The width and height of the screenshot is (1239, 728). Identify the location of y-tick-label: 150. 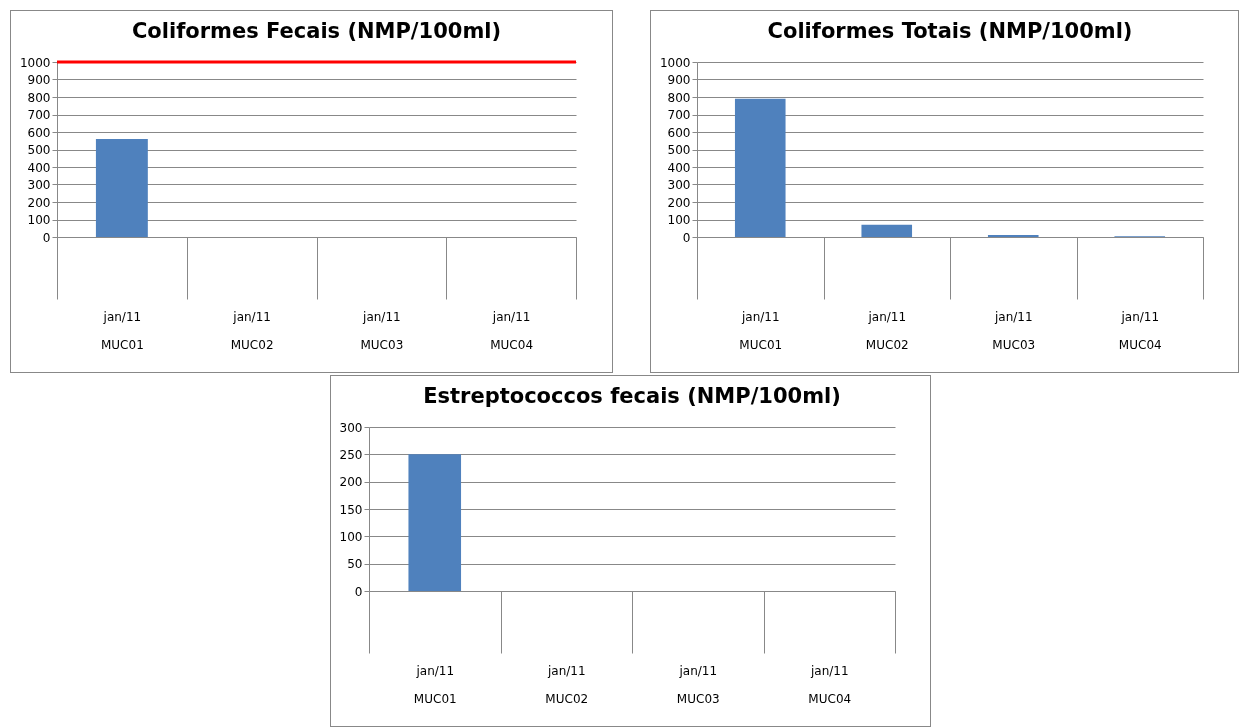
(351, 509).